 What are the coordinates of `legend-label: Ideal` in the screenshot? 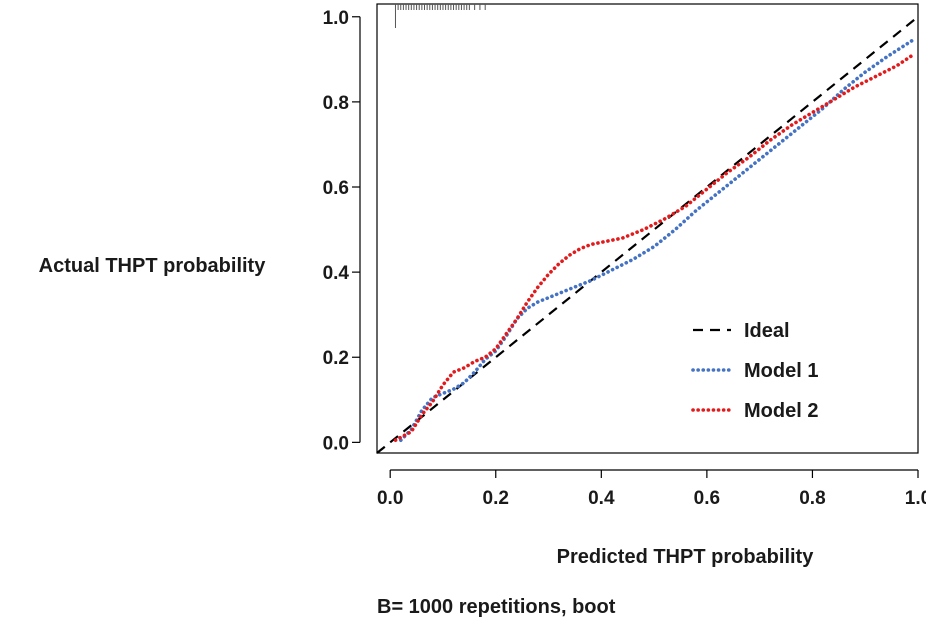 It's located at (767, 331).